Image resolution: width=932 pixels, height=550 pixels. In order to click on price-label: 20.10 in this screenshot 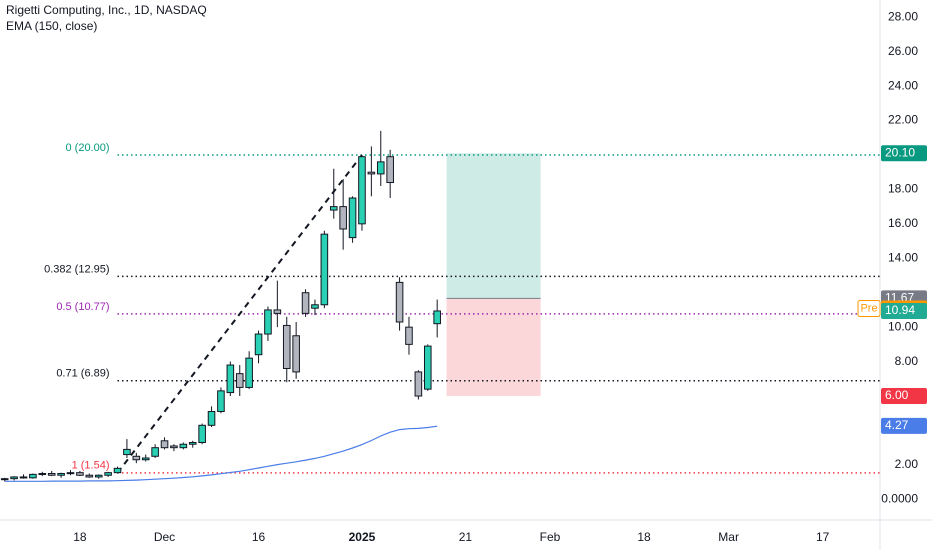, I will do `click(900, 152)`.